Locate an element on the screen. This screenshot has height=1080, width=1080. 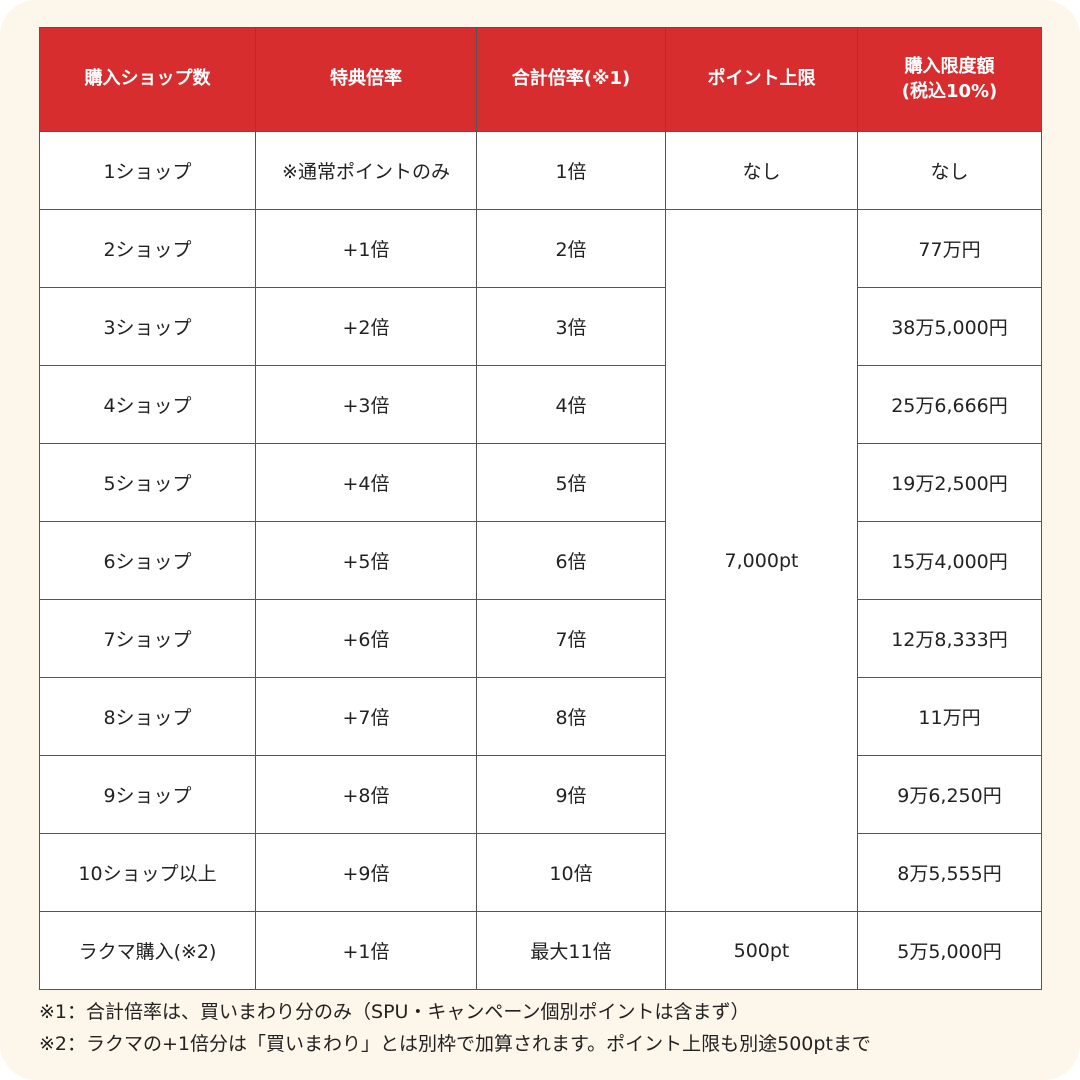
cell-bonus: +2倍 is located at coordinates (366, 326).